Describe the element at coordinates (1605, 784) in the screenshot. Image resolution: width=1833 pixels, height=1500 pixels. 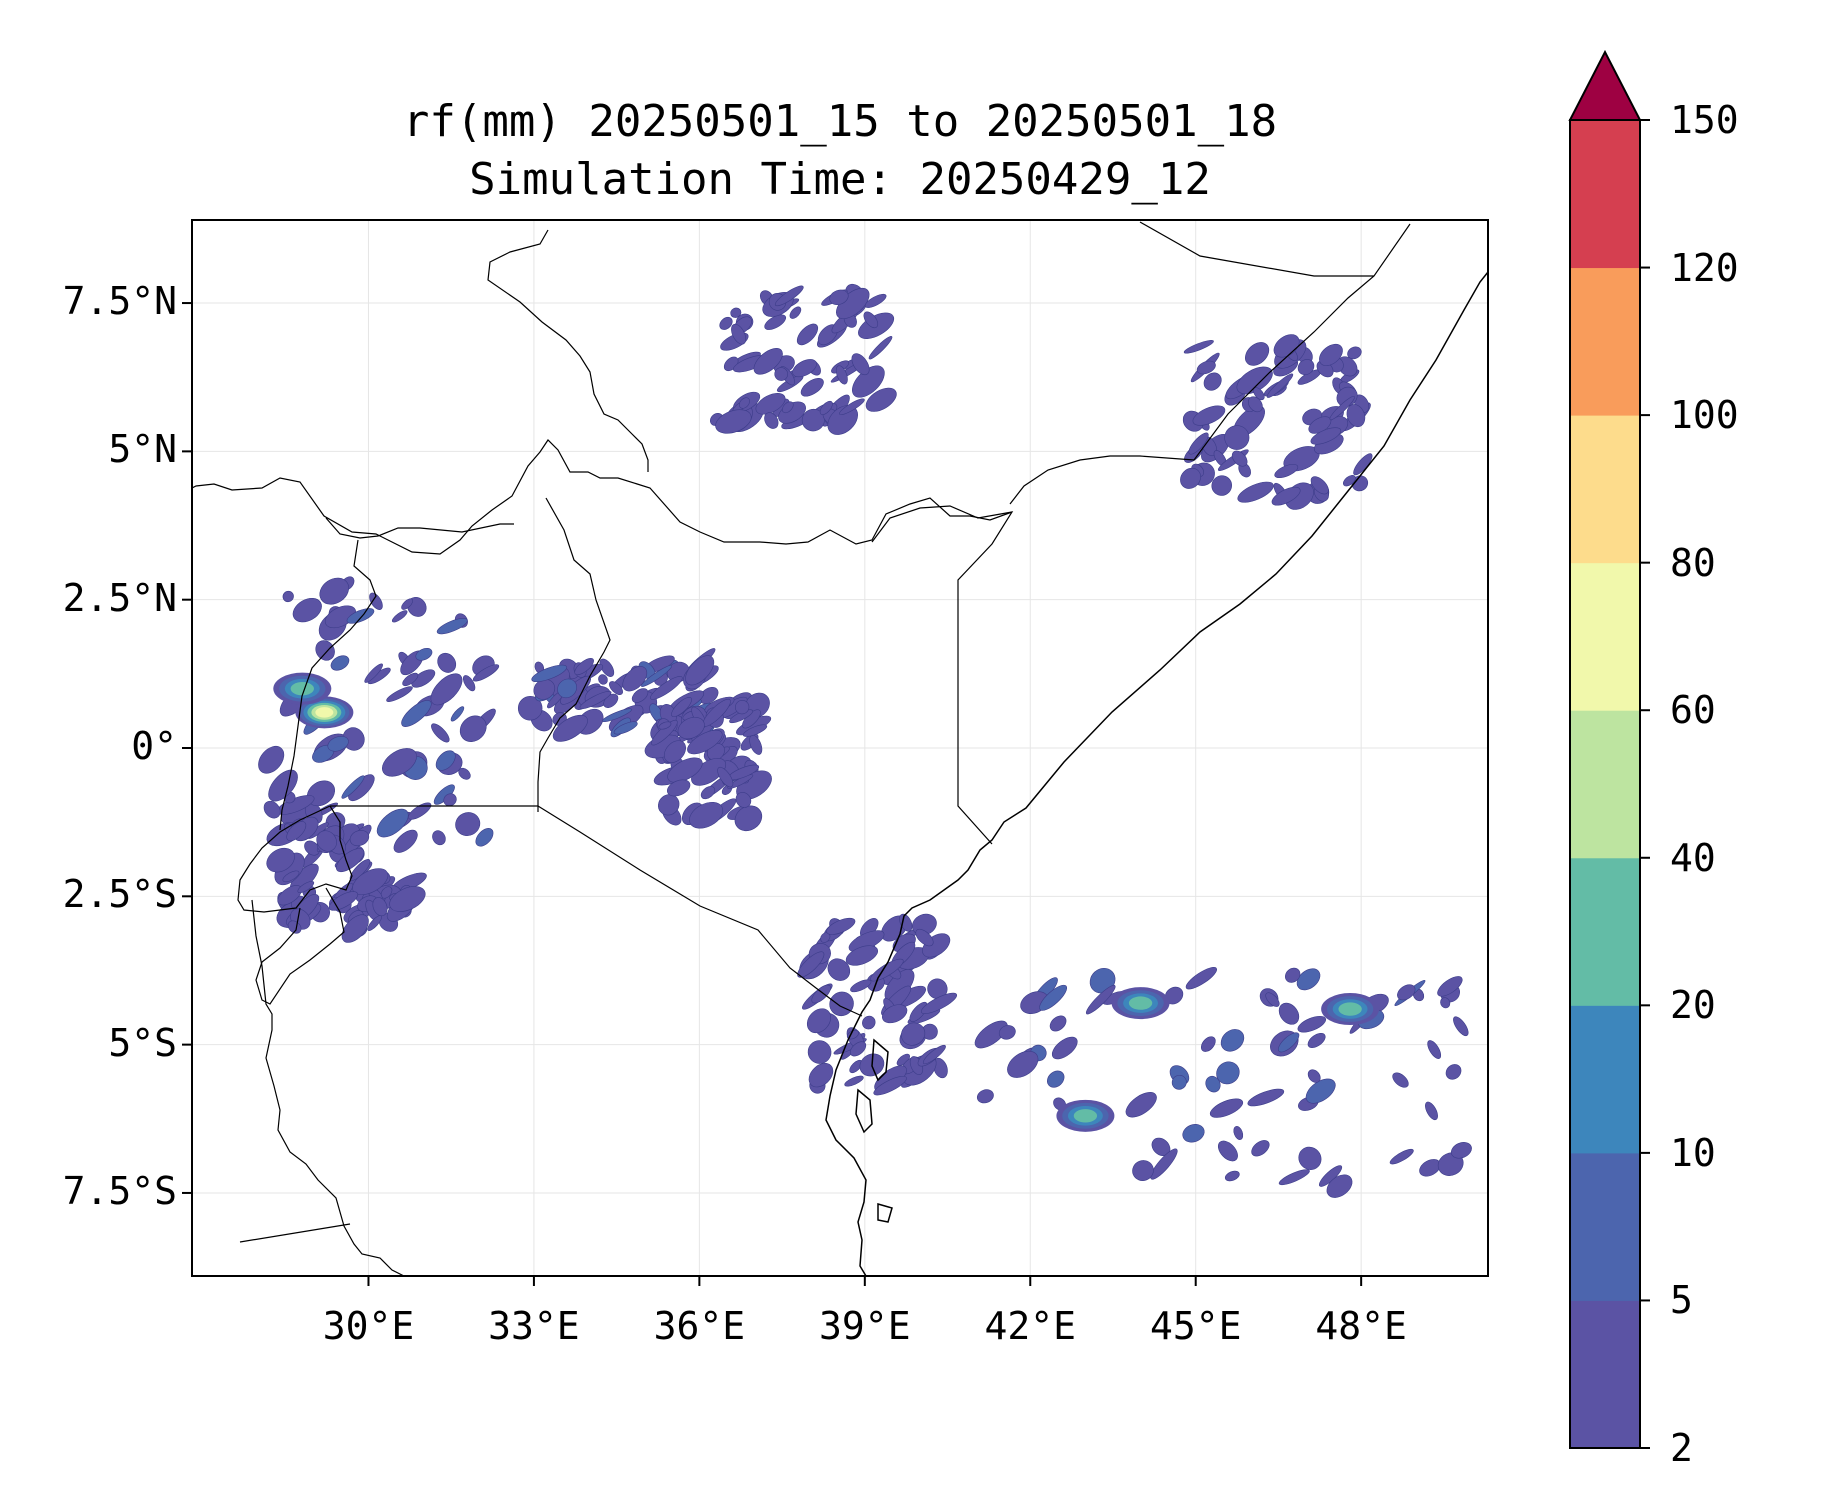
I see `colorbar-frame` at that location.